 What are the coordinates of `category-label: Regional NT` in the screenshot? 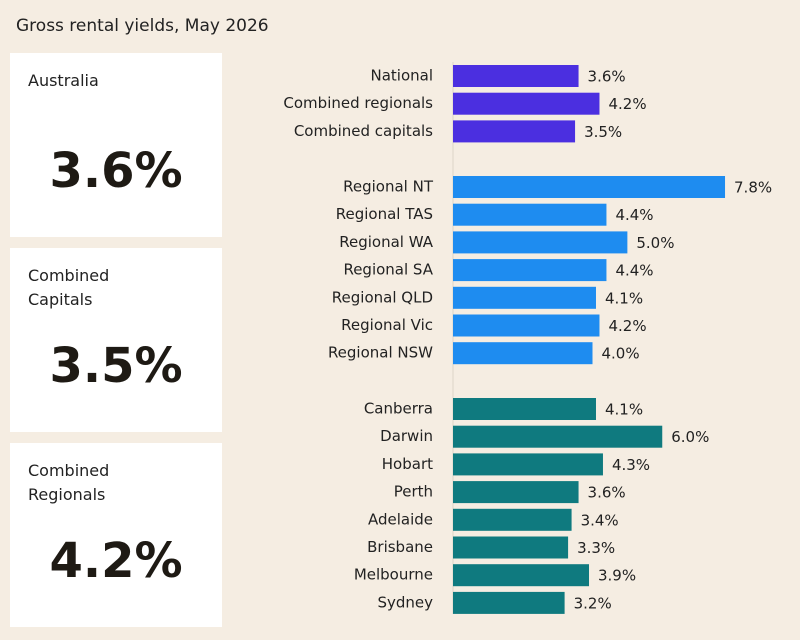 It's located at (388, 187).